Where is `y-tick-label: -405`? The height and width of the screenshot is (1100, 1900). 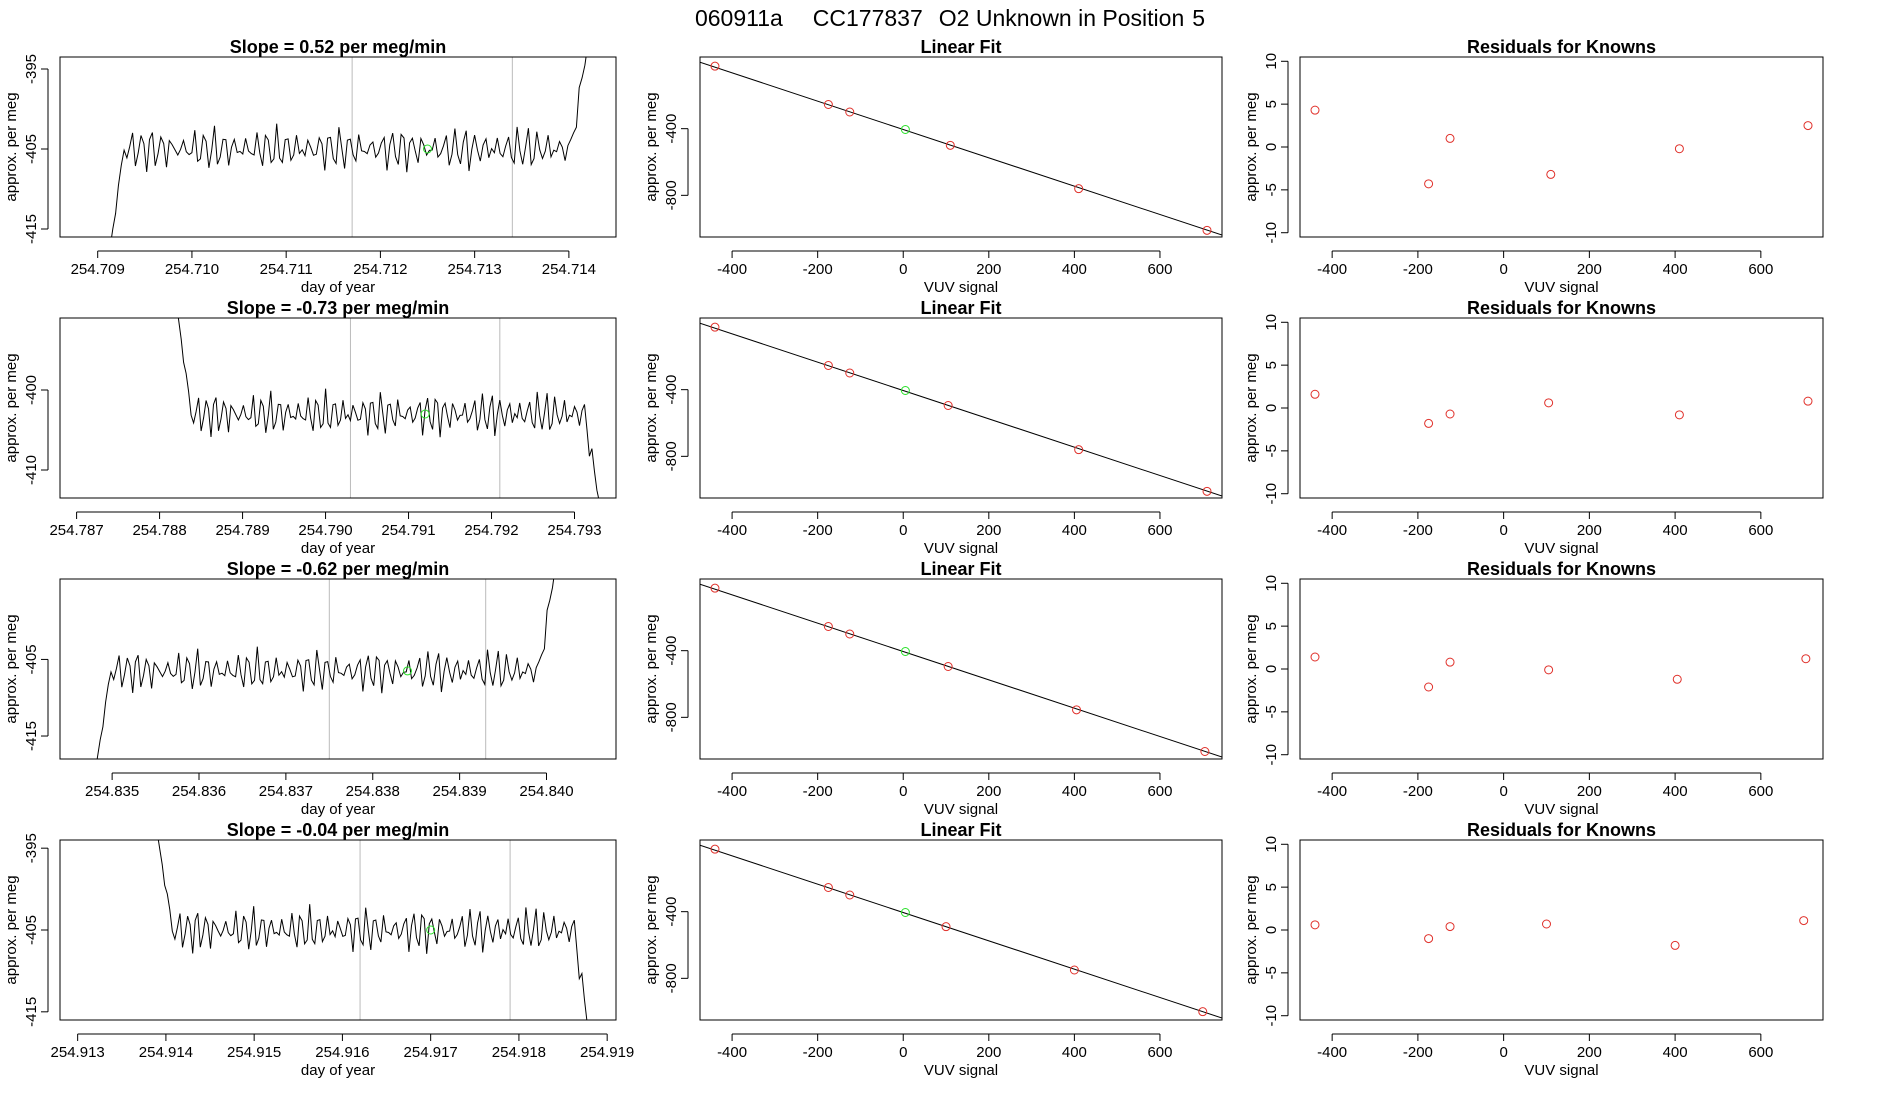 y-tick-label: -405 is located at coordinates (31, 930).